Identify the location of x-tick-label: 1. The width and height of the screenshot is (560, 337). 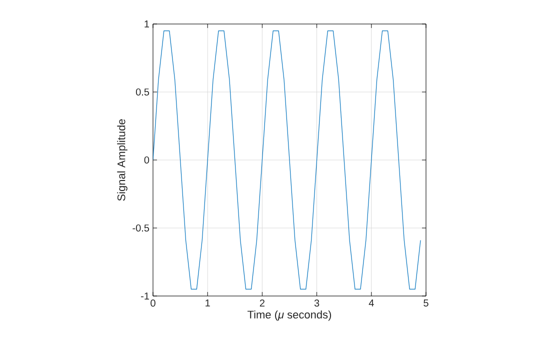
(208, 303).